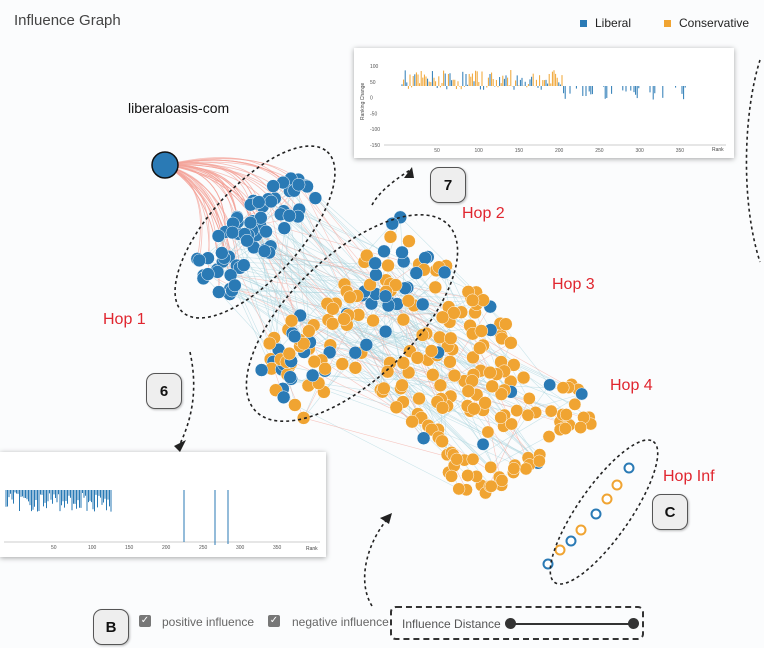 This screenshot has width=764, height=648. Describe the element at coordinates (718, 150) in the screenshot. I see `top-xlabel: Rank` at that location.